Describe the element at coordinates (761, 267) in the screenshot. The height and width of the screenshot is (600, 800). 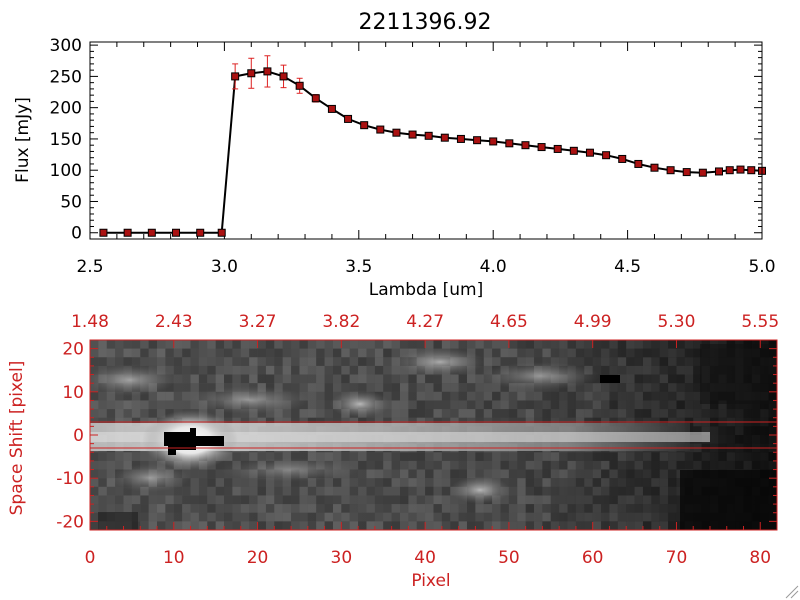
I see `spectrum-x-tick-label: 5.0` at that location.